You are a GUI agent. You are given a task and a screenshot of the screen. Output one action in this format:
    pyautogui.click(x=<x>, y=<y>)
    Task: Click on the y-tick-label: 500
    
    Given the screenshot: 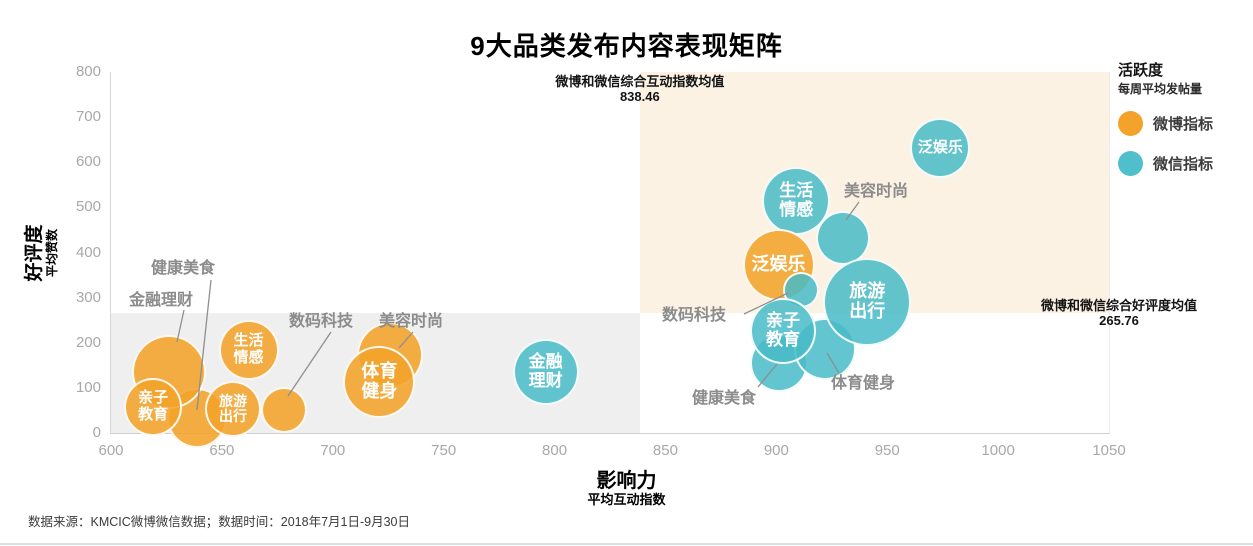 What is the action you would take?
    pyautogui.click(x=88, y=207)
    